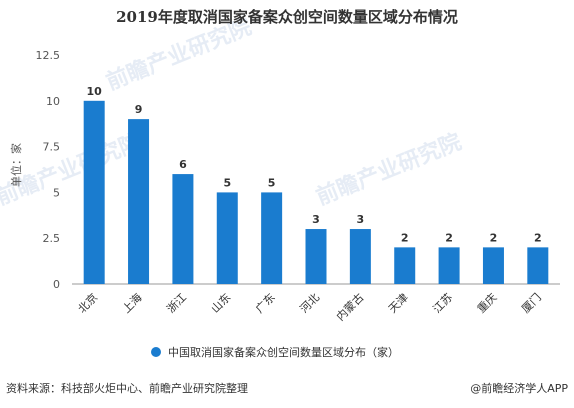 Image resolution: width=574 pixels, height=408 pixels. I want to click on x-tick-label: 山东, so click(221, 303).